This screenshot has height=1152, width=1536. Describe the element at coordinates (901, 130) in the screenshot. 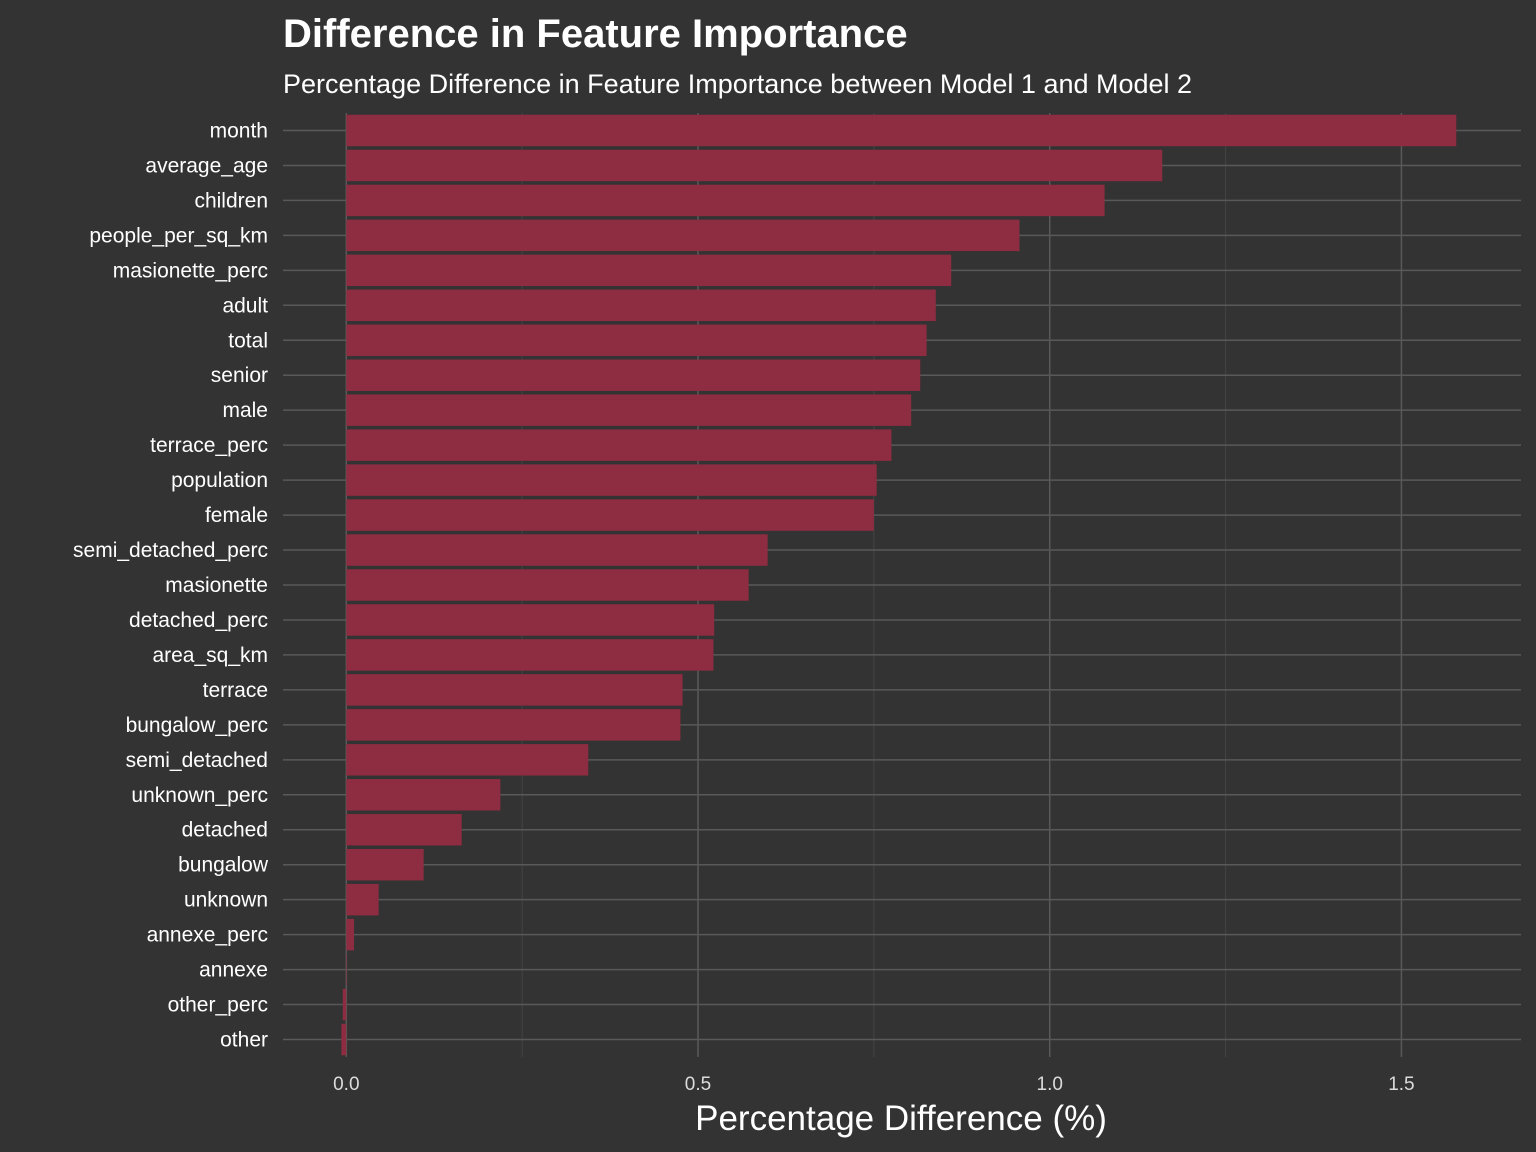

I see `bar-month` at that location.